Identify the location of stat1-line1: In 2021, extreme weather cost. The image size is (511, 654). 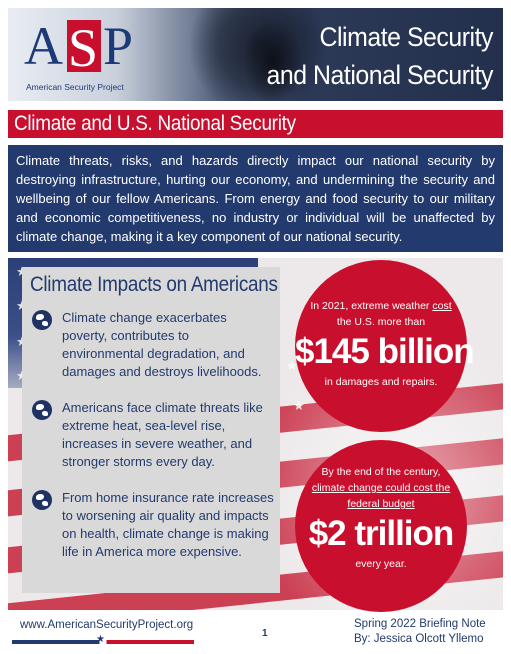
(381, 306).